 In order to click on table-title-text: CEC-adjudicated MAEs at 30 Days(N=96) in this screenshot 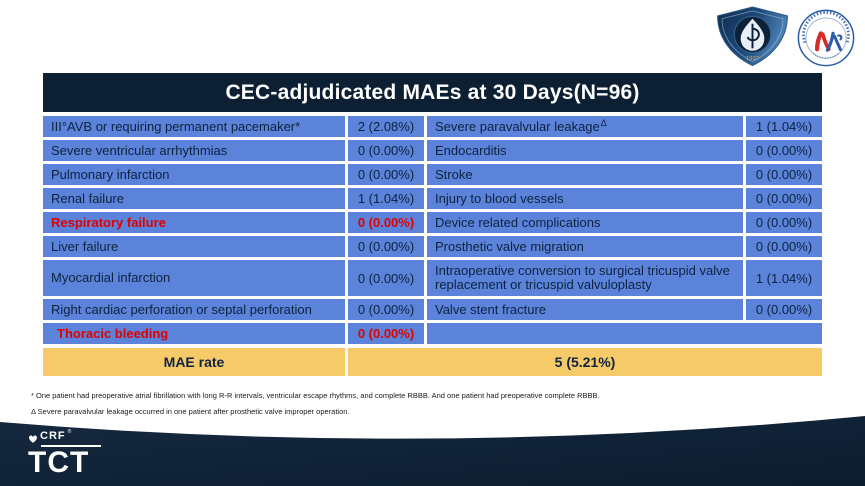, I will do `click(432, 92)`.